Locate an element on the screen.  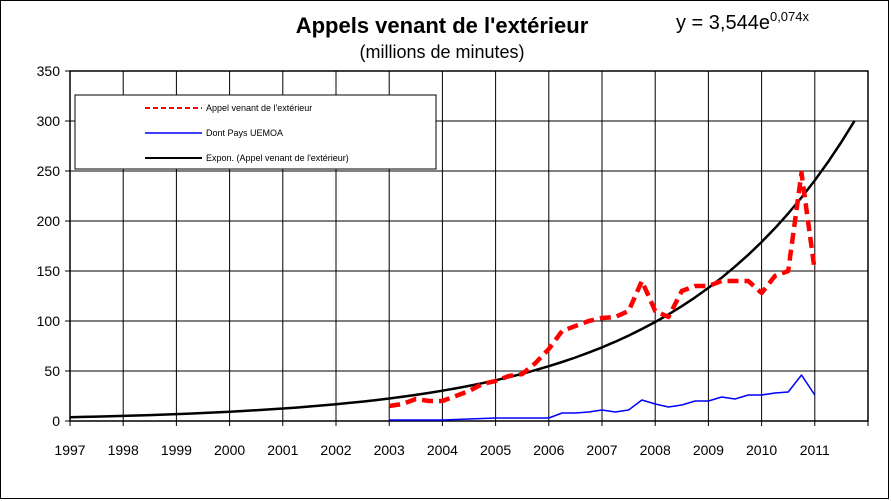
chart-title: Appels venant de l'extérieur is located at coordinates (442, 25).